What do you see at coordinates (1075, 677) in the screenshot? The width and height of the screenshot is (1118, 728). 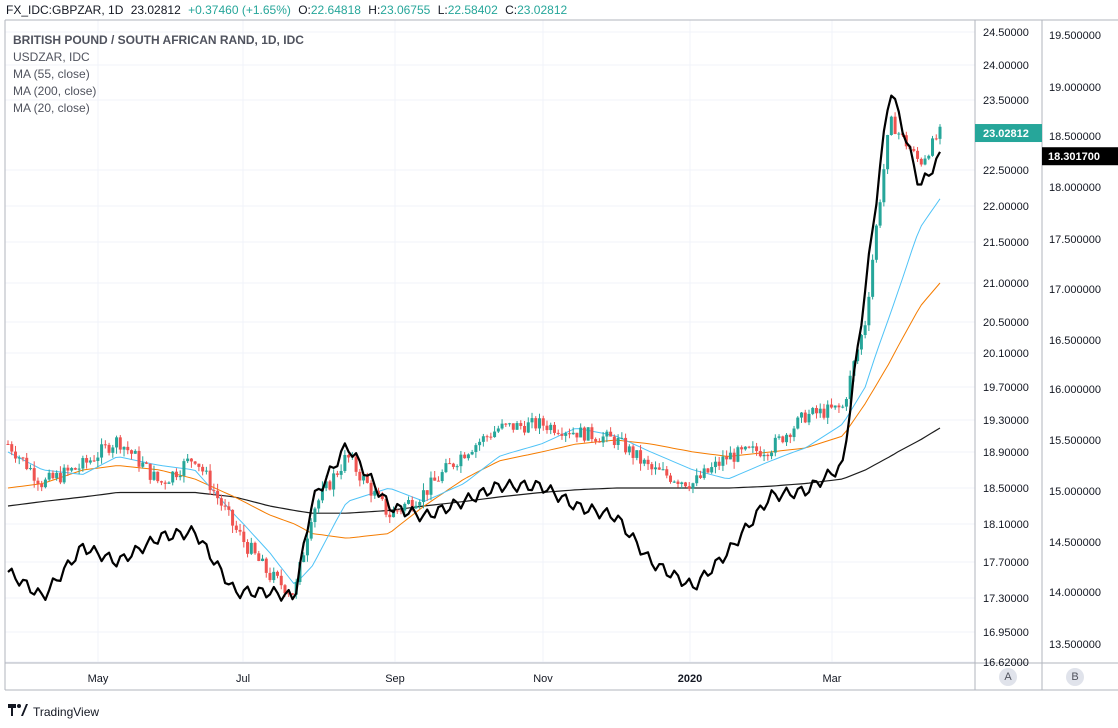 I see `scale-b-button: B` at bounding box center [1075, 677].